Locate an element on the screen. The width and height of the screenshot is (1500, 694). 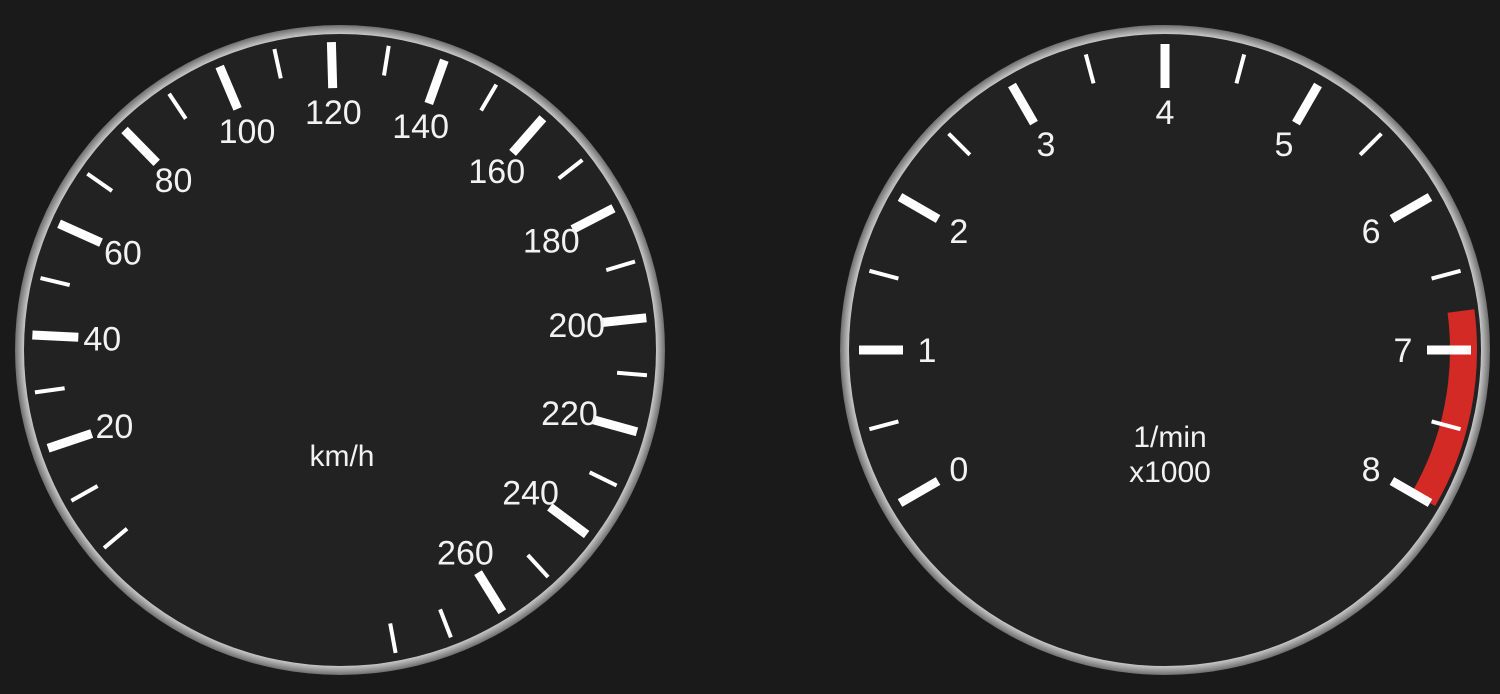
speedometer-scale-label: 240 is located at coordinates (530, 494).